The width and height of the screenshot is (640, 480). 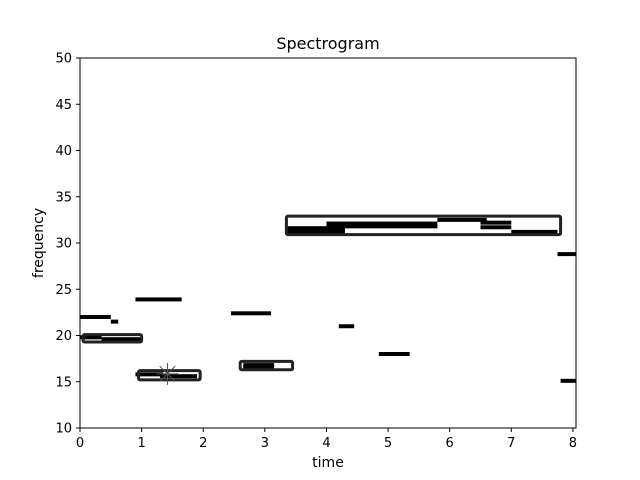 I want to click on y-tick-label: 35, so click(x=63, y=197).